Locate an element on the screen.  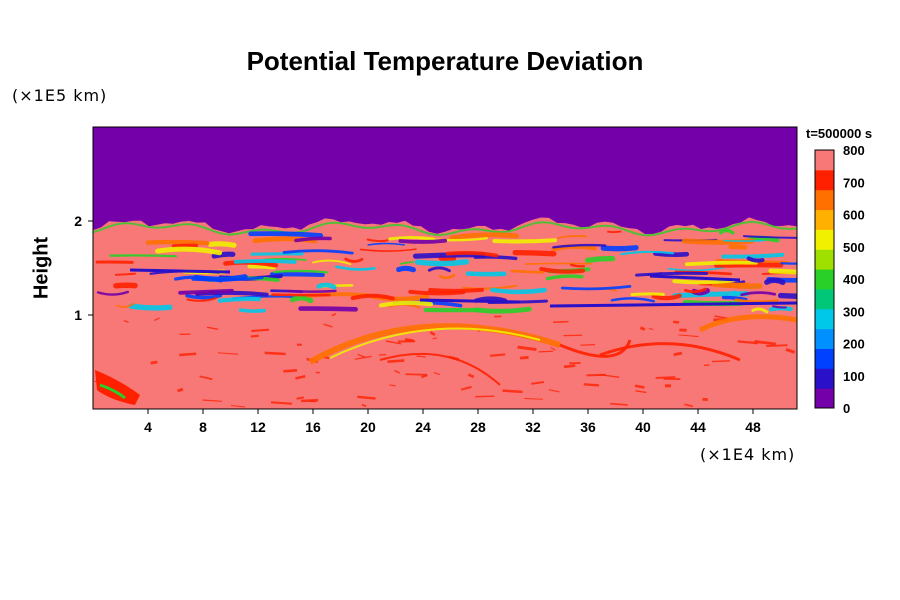
colorbar-tick-label: 300 is located at coordinates (854, 311).